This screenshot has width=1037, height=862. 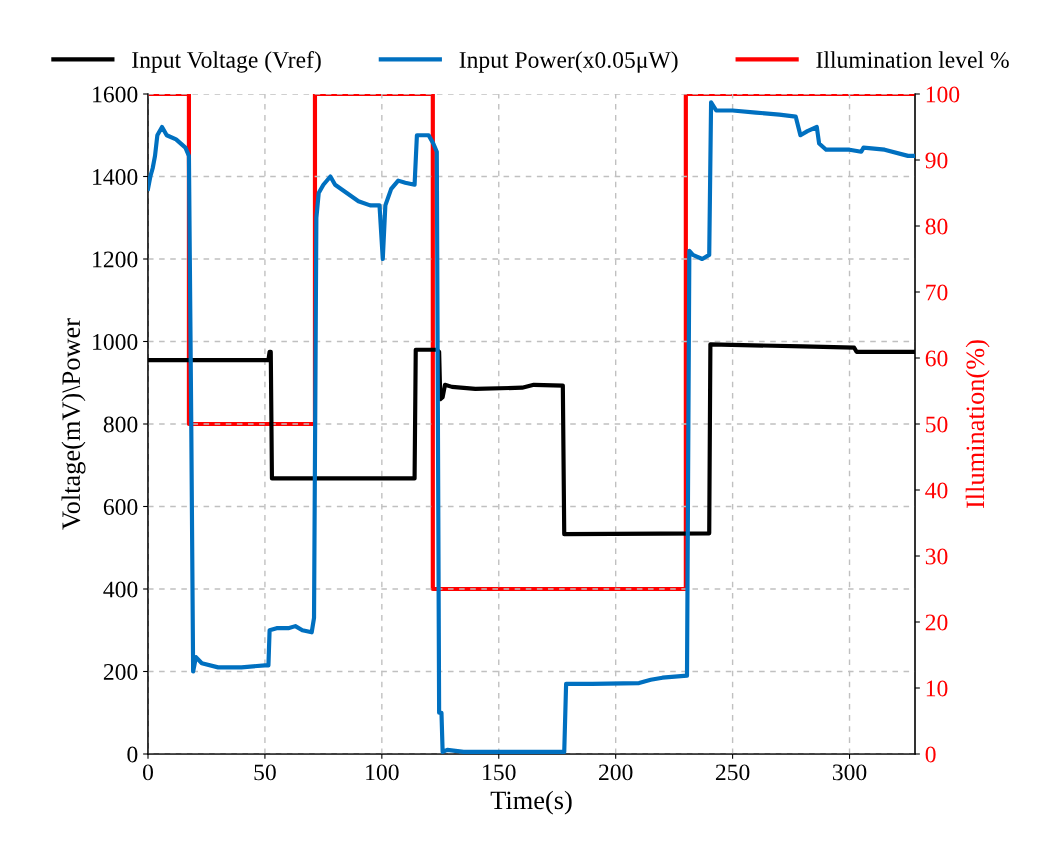 I want to click on y-tick-label: 1000, so click(x=115, y=341).